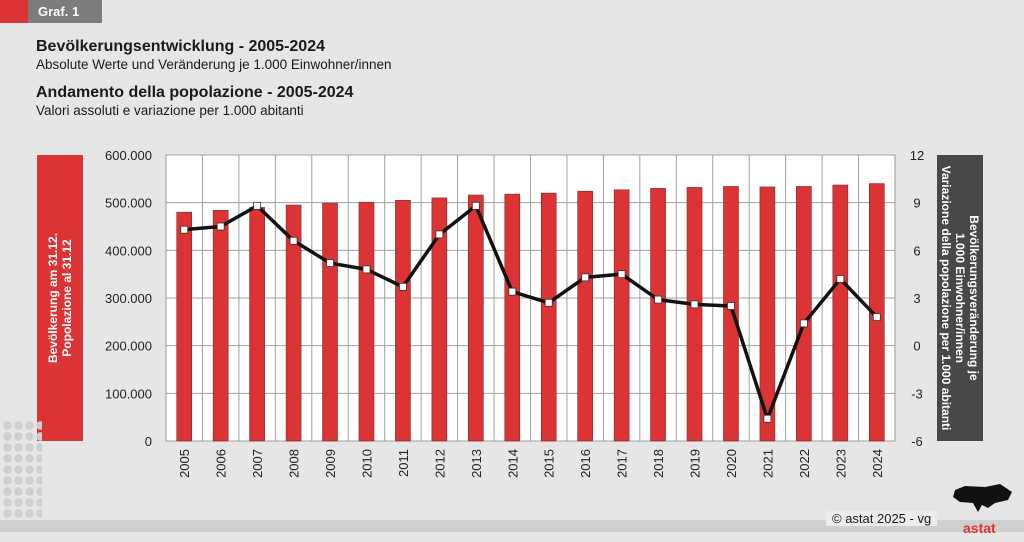 The width and height of the screenshot is (1024, 542). Describe the element at coordinates (293, 240) in the screenshot. I see `line-point-2008` at that location.